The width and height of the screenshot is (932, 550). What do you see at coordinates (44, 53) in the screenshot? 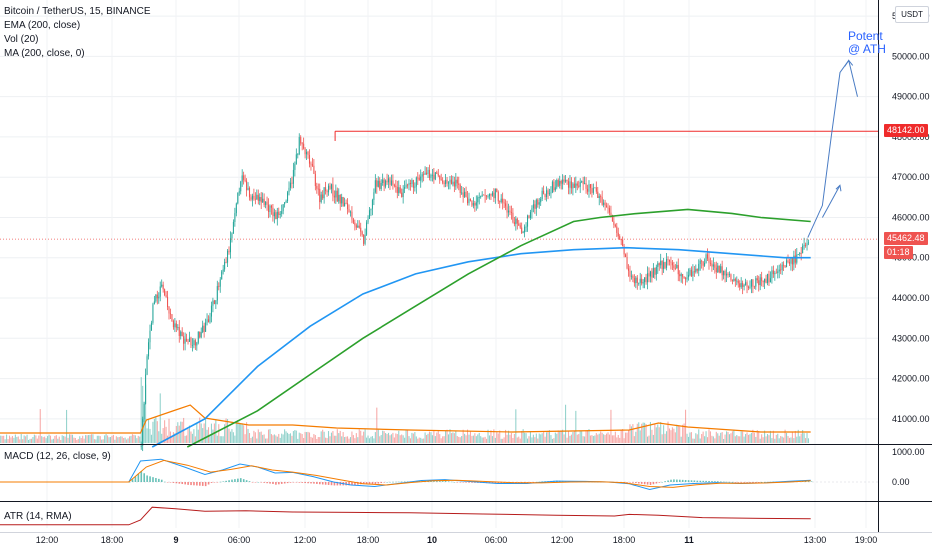
I see `indicator-ma-label: MA (200, close, 0)` at bounding box center [44, 53].